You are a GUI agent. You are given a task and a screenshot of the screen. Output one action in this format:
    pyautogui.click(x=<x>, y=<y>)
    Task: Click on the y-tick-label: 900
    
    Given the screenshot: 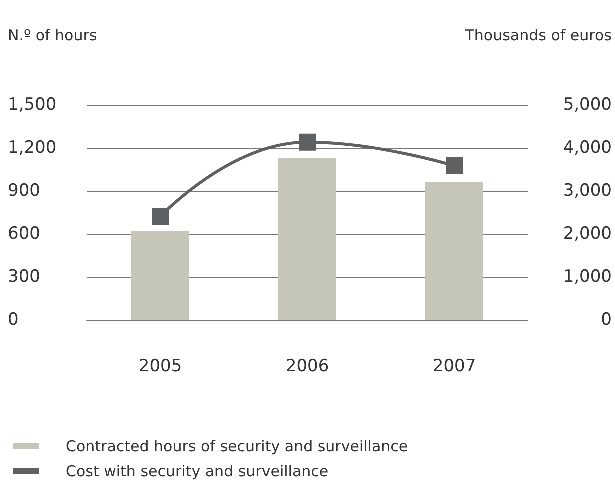 What is the action you would take?
    pyautogui.click(x=24, y=191)
    